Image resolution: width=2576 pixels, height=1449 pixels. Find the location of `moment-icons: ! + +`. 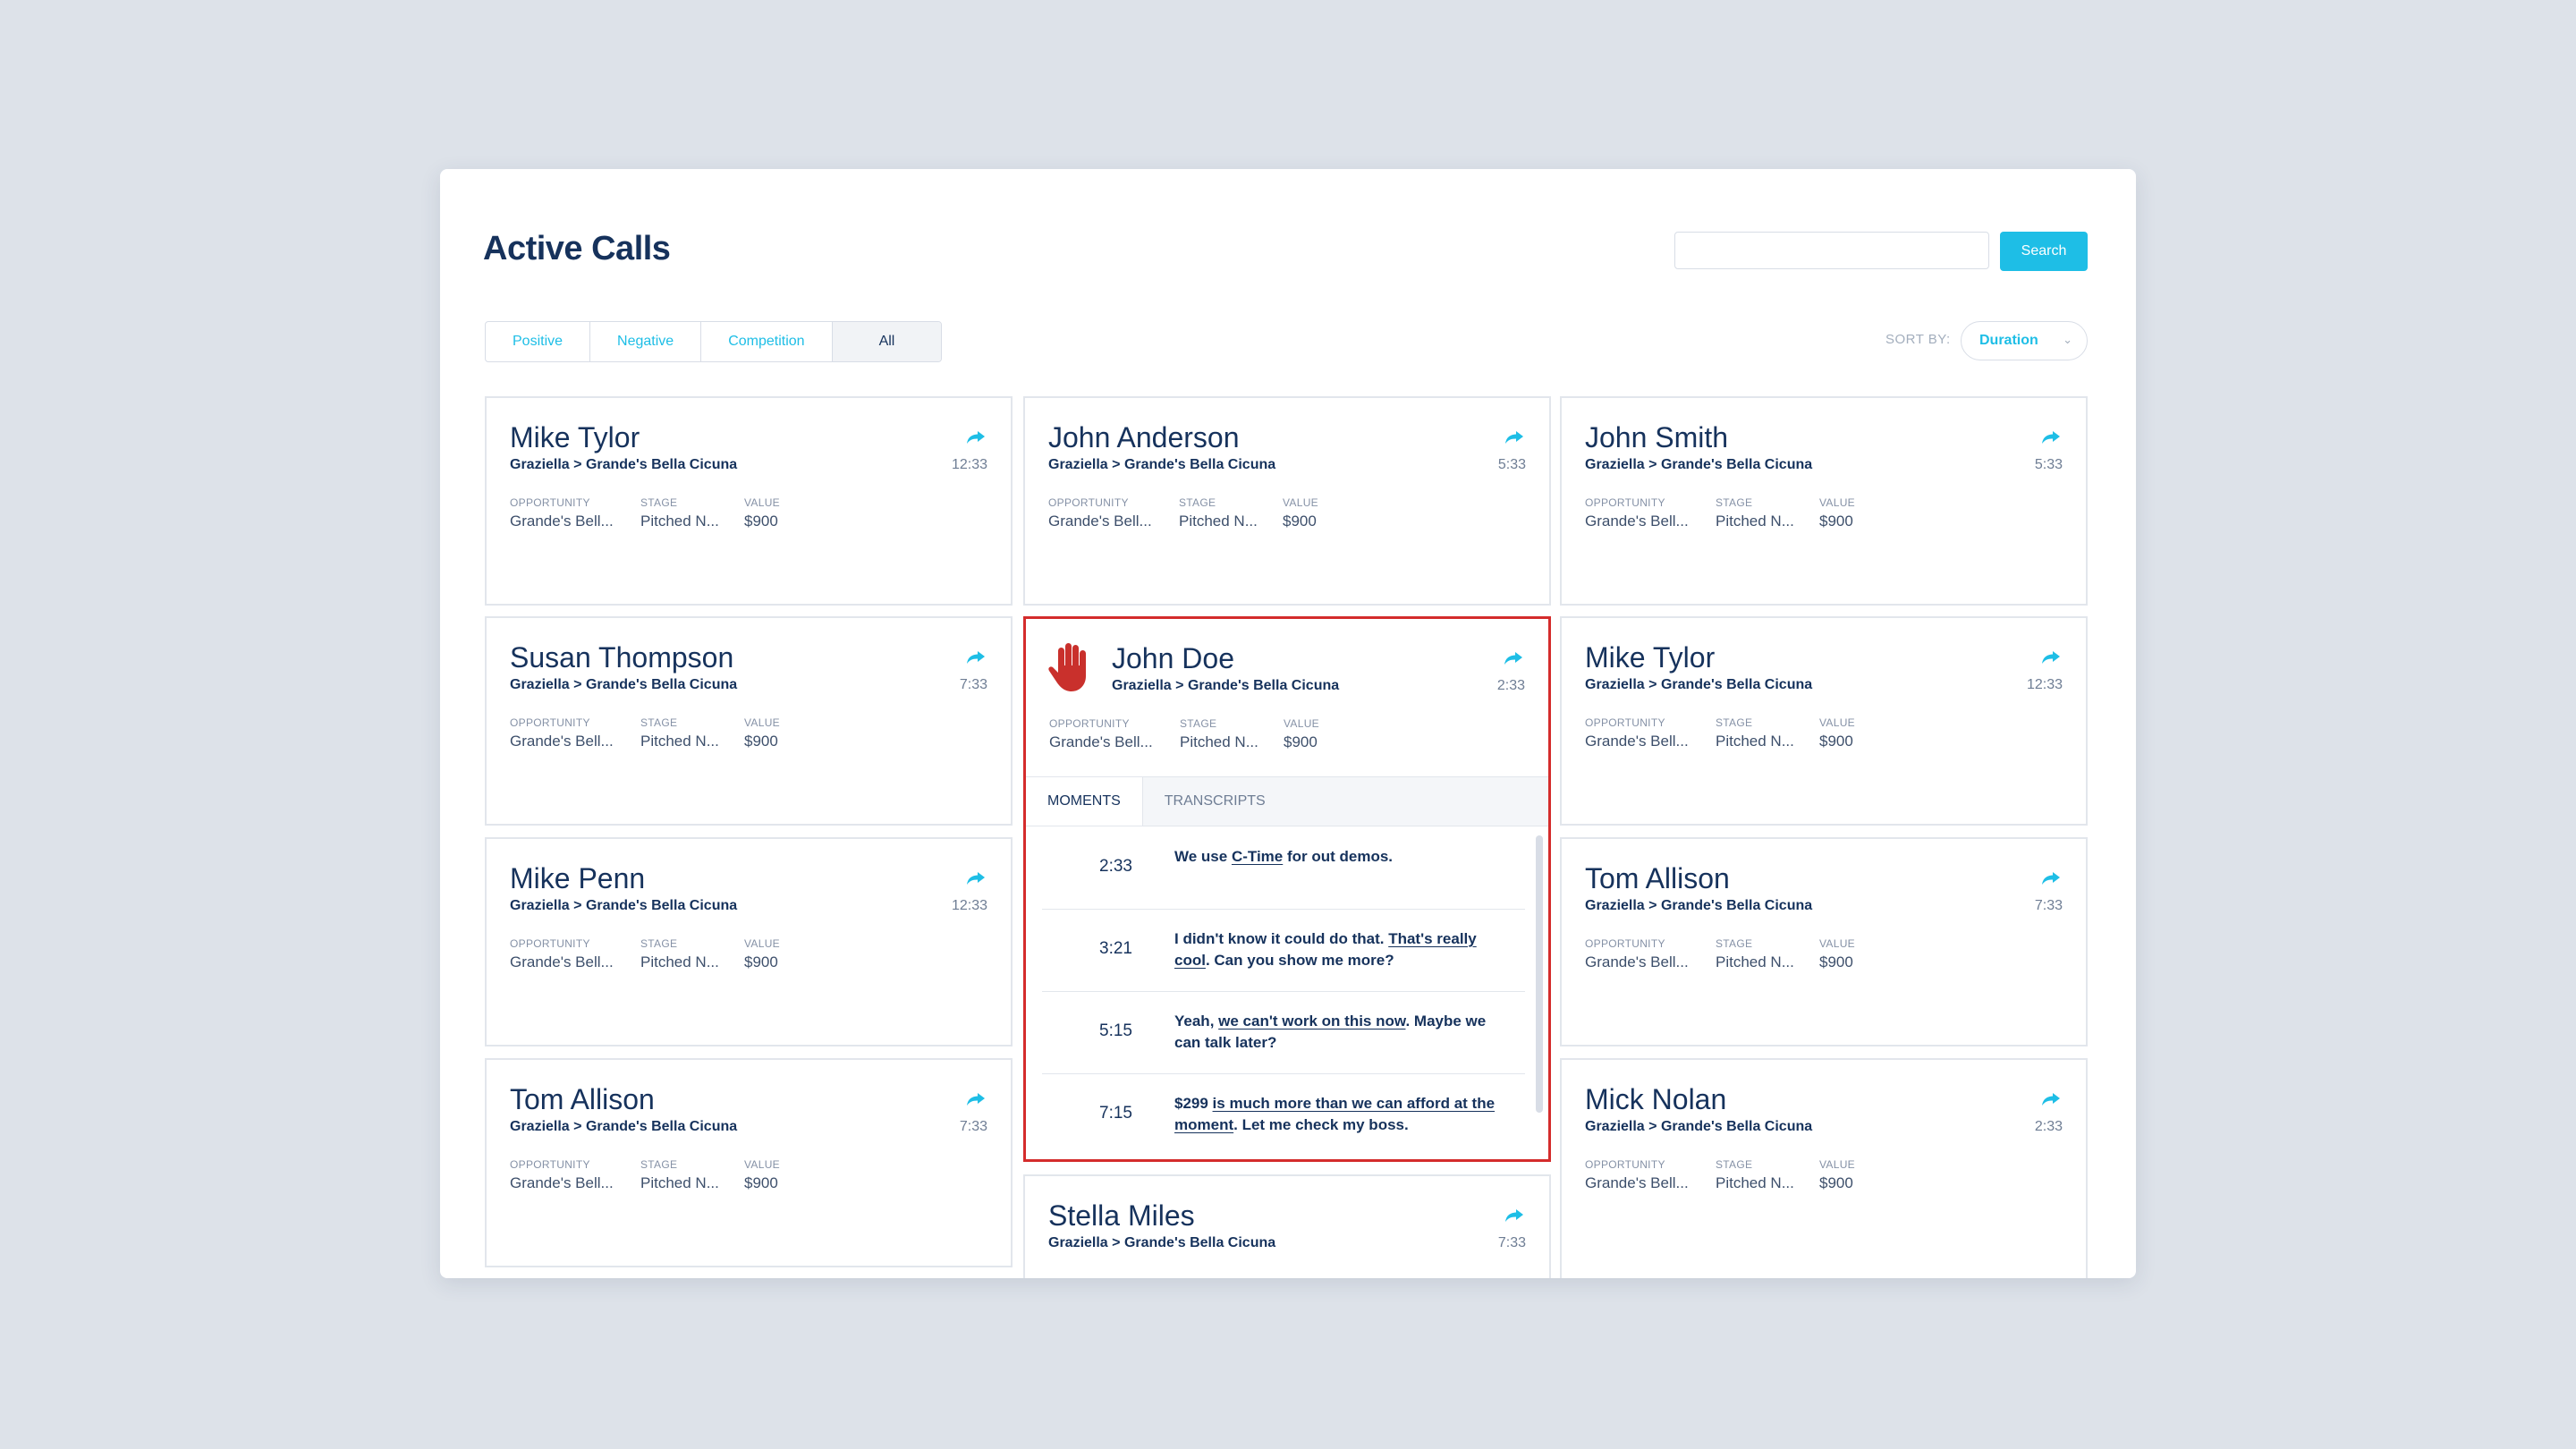

moment-icons: ! + + is located at coordinates (558, 1229).